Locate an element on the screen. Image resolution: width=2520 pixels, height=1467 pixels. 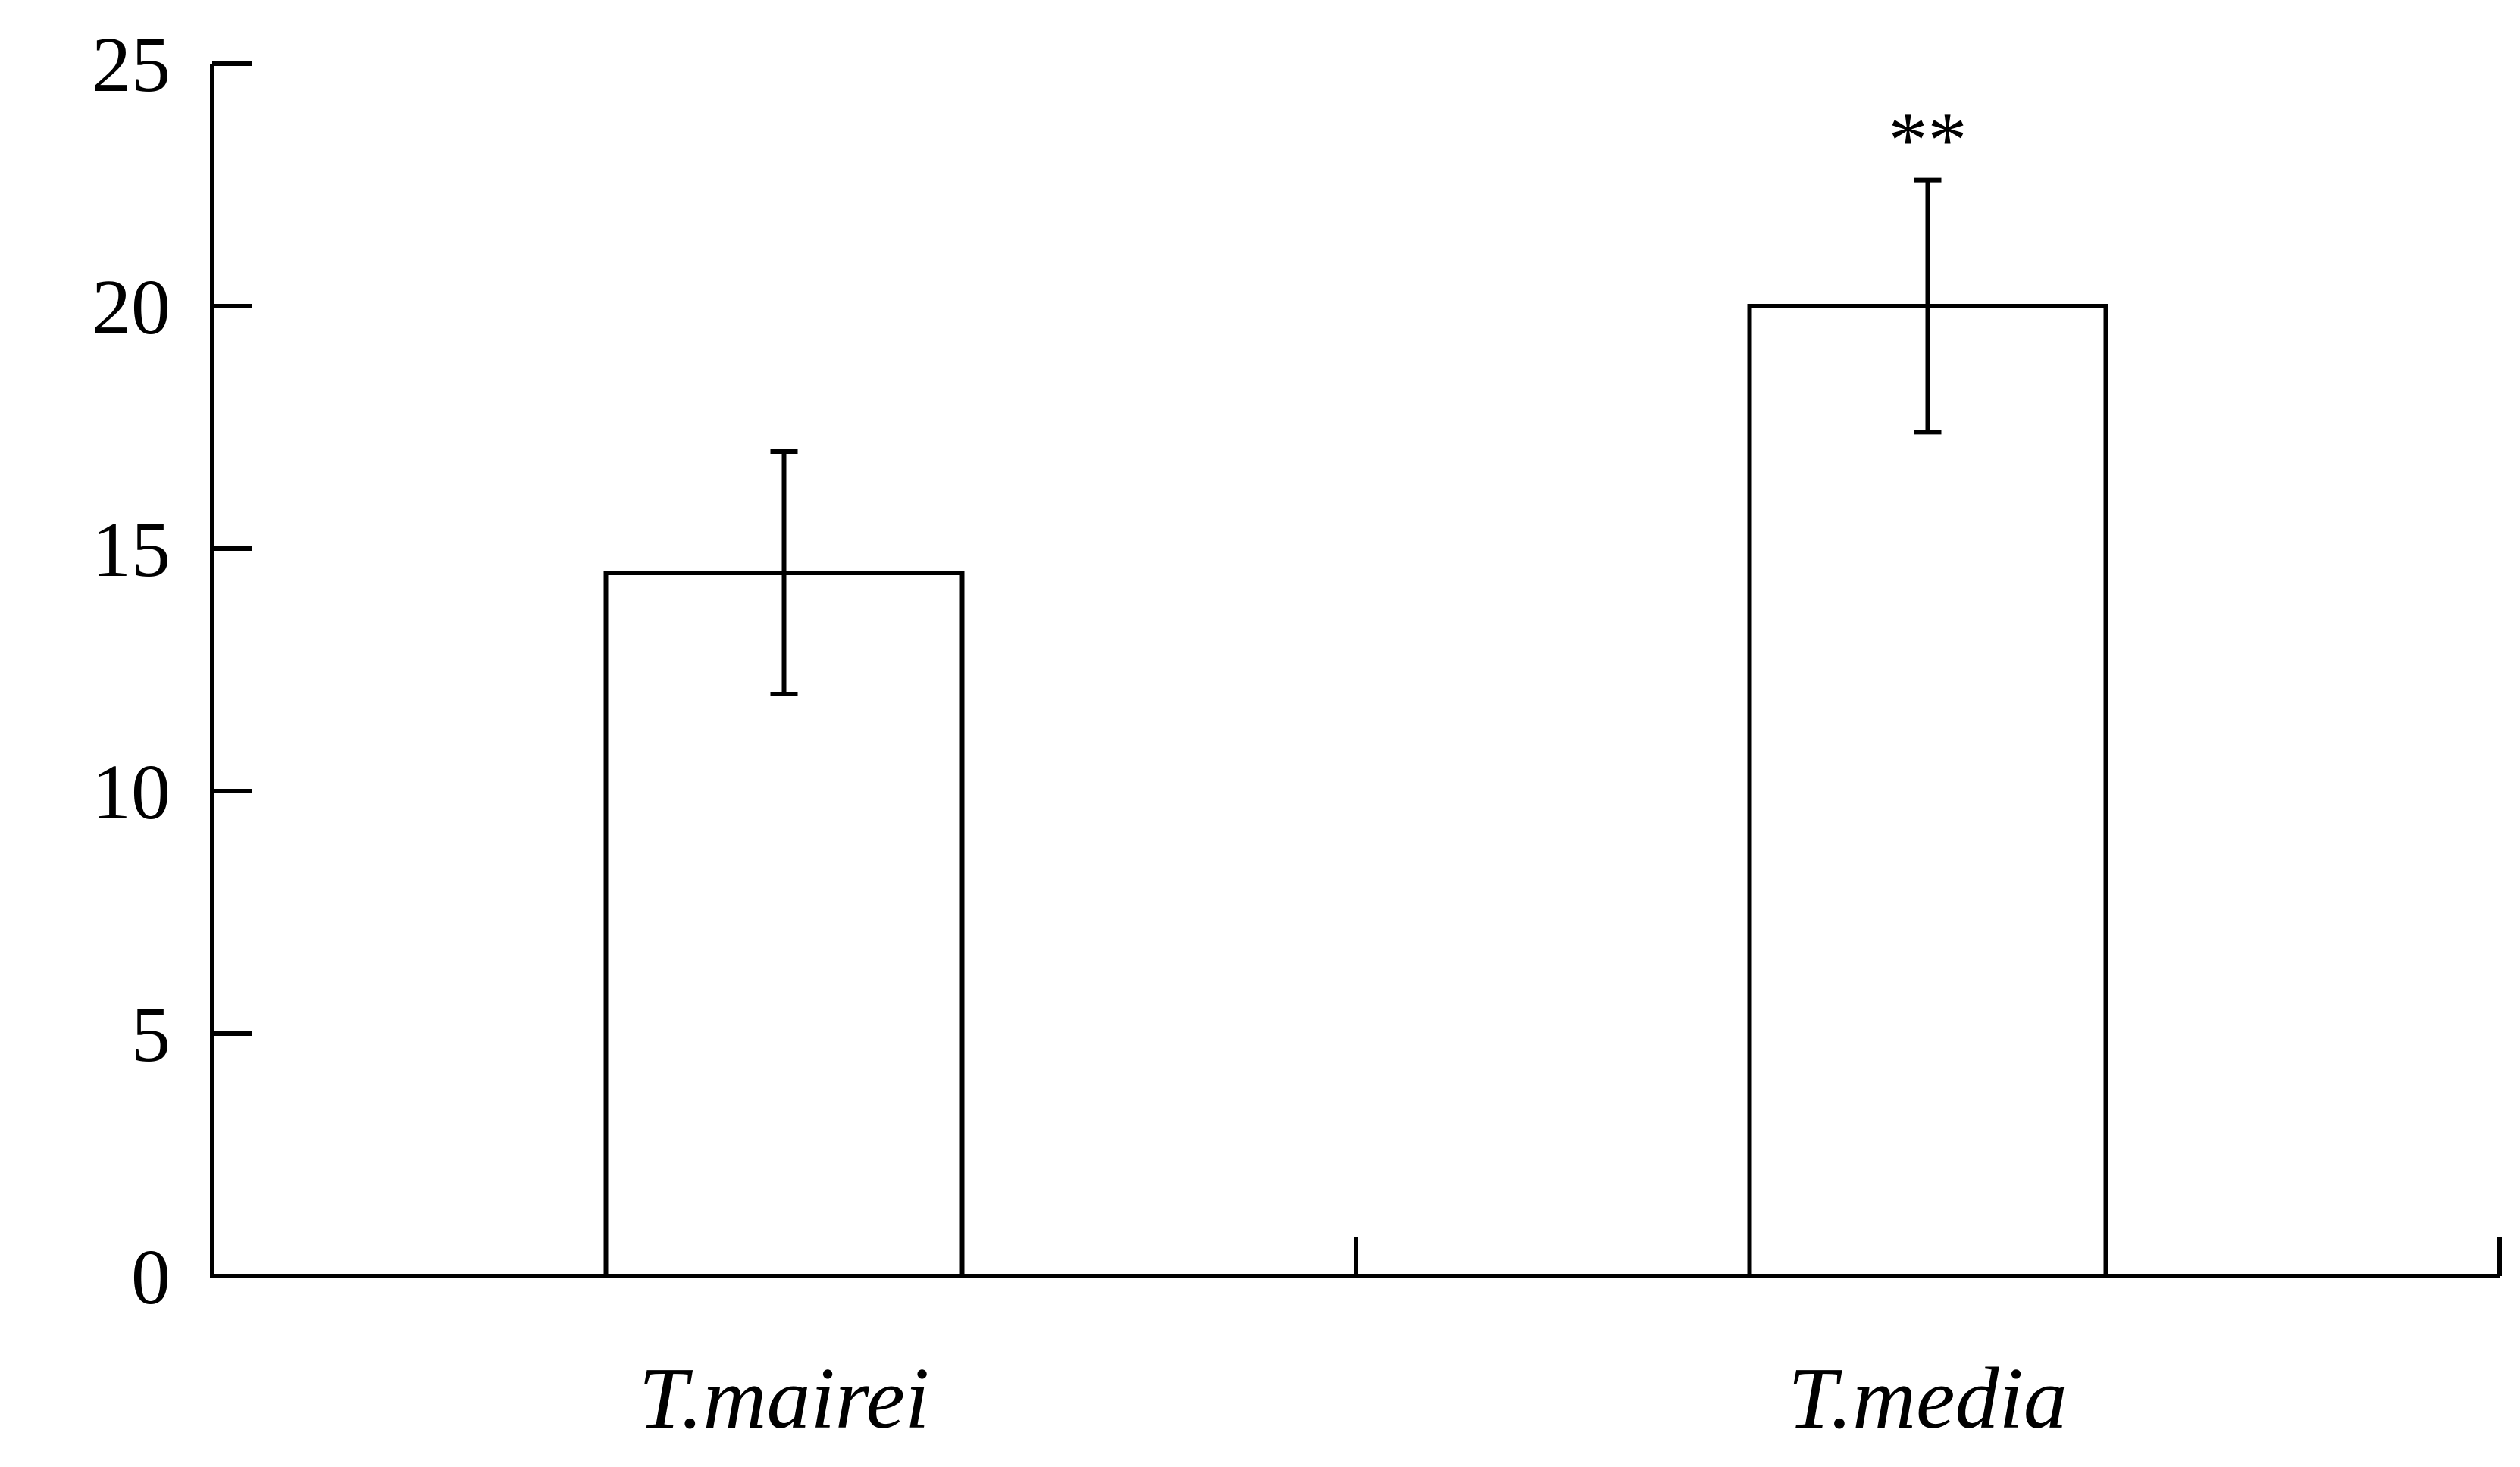
x-axis is located at coordinates (1356, 1257).